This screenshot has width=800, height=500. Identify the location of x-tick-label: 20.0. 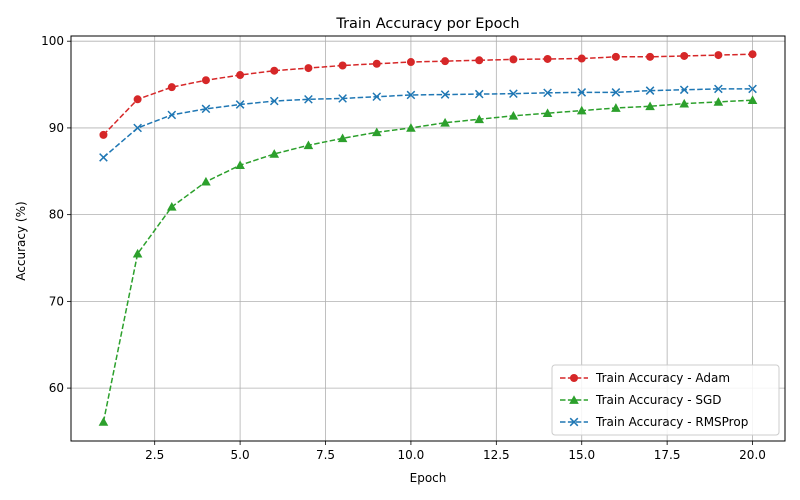
(752, 455).